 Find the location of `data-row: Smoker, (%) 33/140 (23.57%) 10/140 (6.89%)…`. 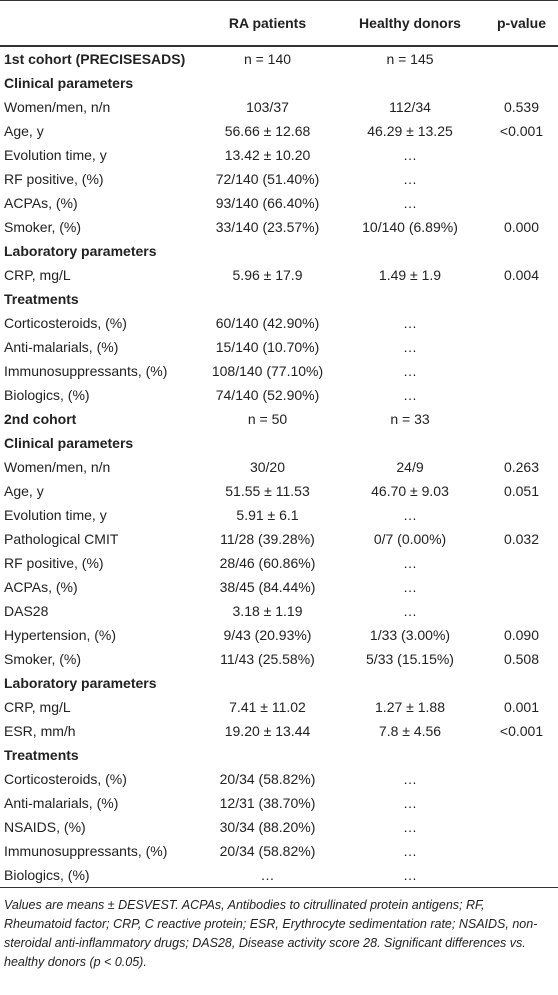

data-row: Smoker, (%) 33/140 (23.57%) 10/140 (6.89%)… is located at coordinates (279, 227).